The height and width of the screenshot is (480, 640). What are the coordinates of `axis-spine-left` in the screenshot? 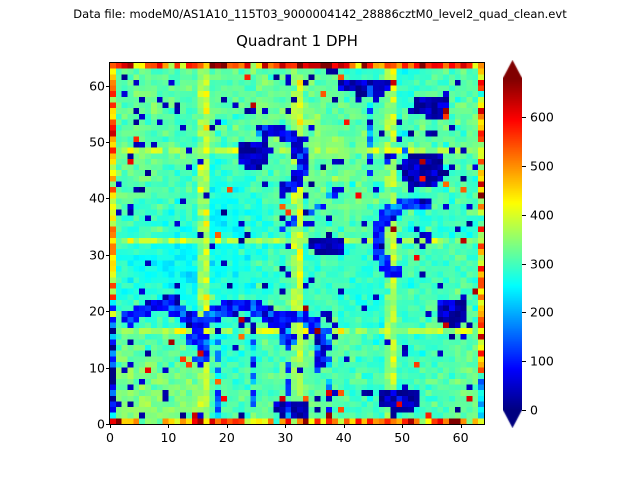 It's located at (109, 243).